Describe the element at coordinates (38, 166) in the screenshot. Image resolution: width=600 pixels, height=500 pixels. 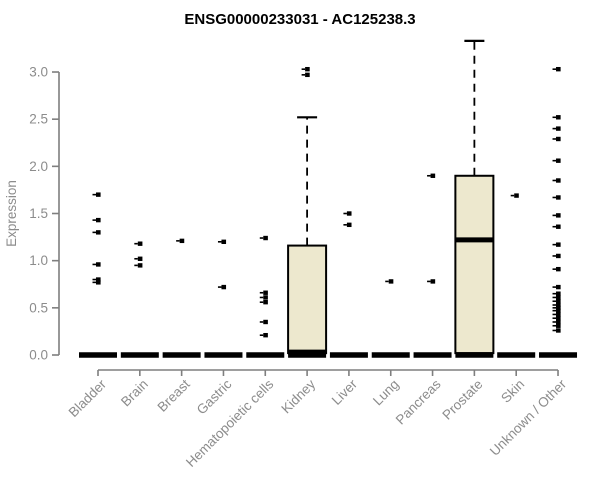
I see `y-tick-label: 2.0` at that location.